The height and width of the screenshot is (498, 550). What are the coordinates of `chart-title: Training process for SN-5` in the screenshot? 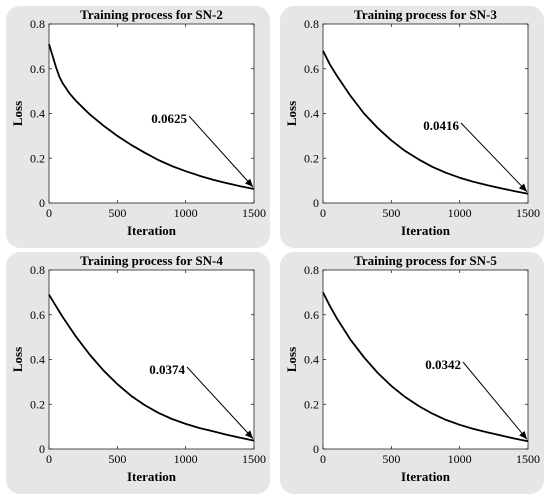 It's located at (425, 260).